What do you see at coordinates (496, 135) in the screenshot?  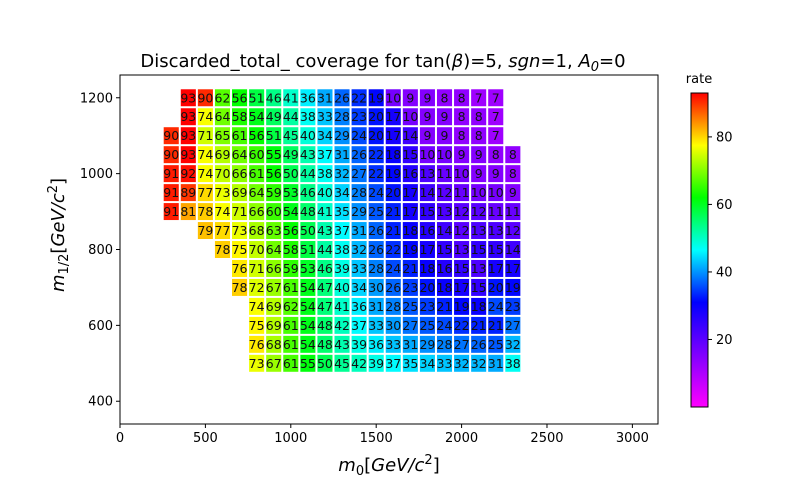 I see `cell-value-label: 7` at bounding box center [496, 135].